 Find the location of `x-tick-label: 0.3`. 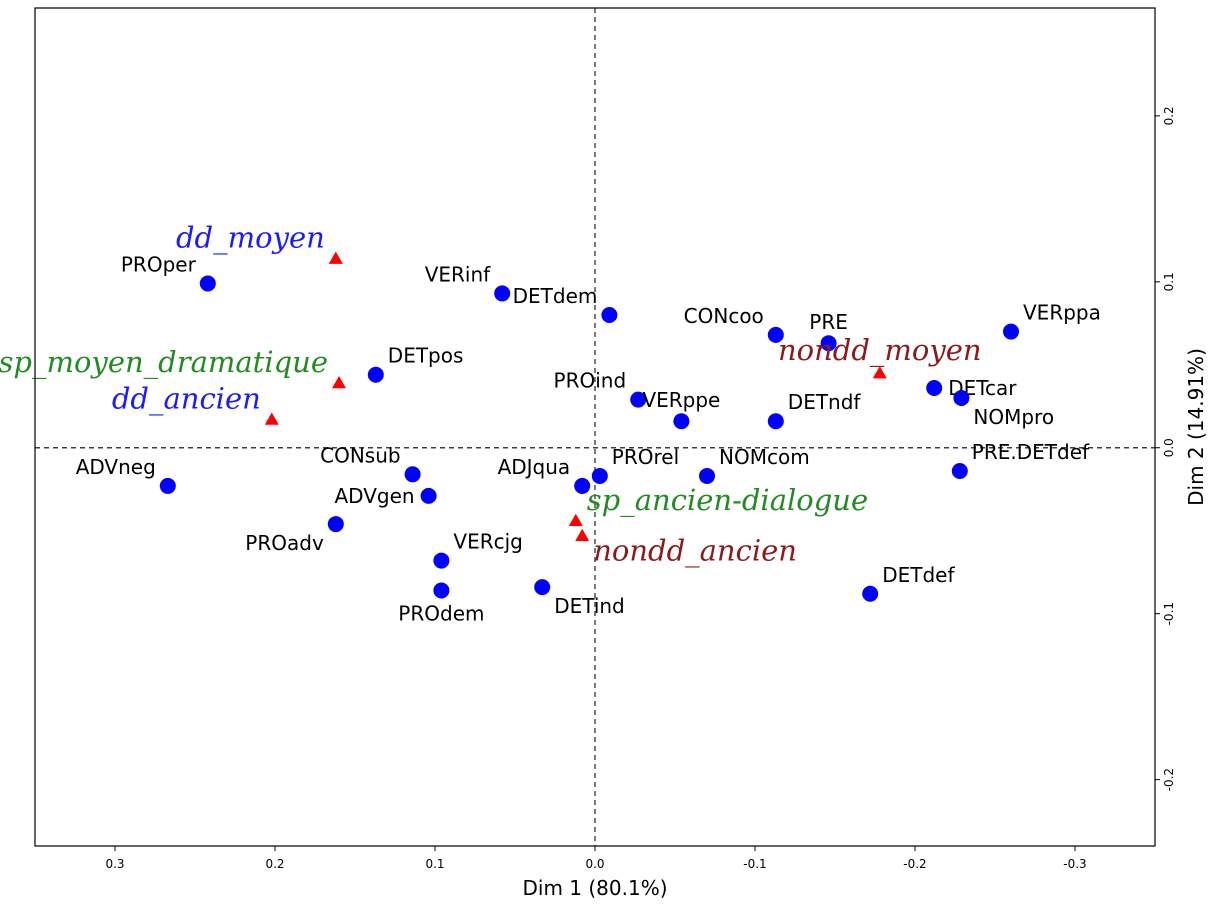

x-tick-label: 0.3 is located at coordinates (114, 864).